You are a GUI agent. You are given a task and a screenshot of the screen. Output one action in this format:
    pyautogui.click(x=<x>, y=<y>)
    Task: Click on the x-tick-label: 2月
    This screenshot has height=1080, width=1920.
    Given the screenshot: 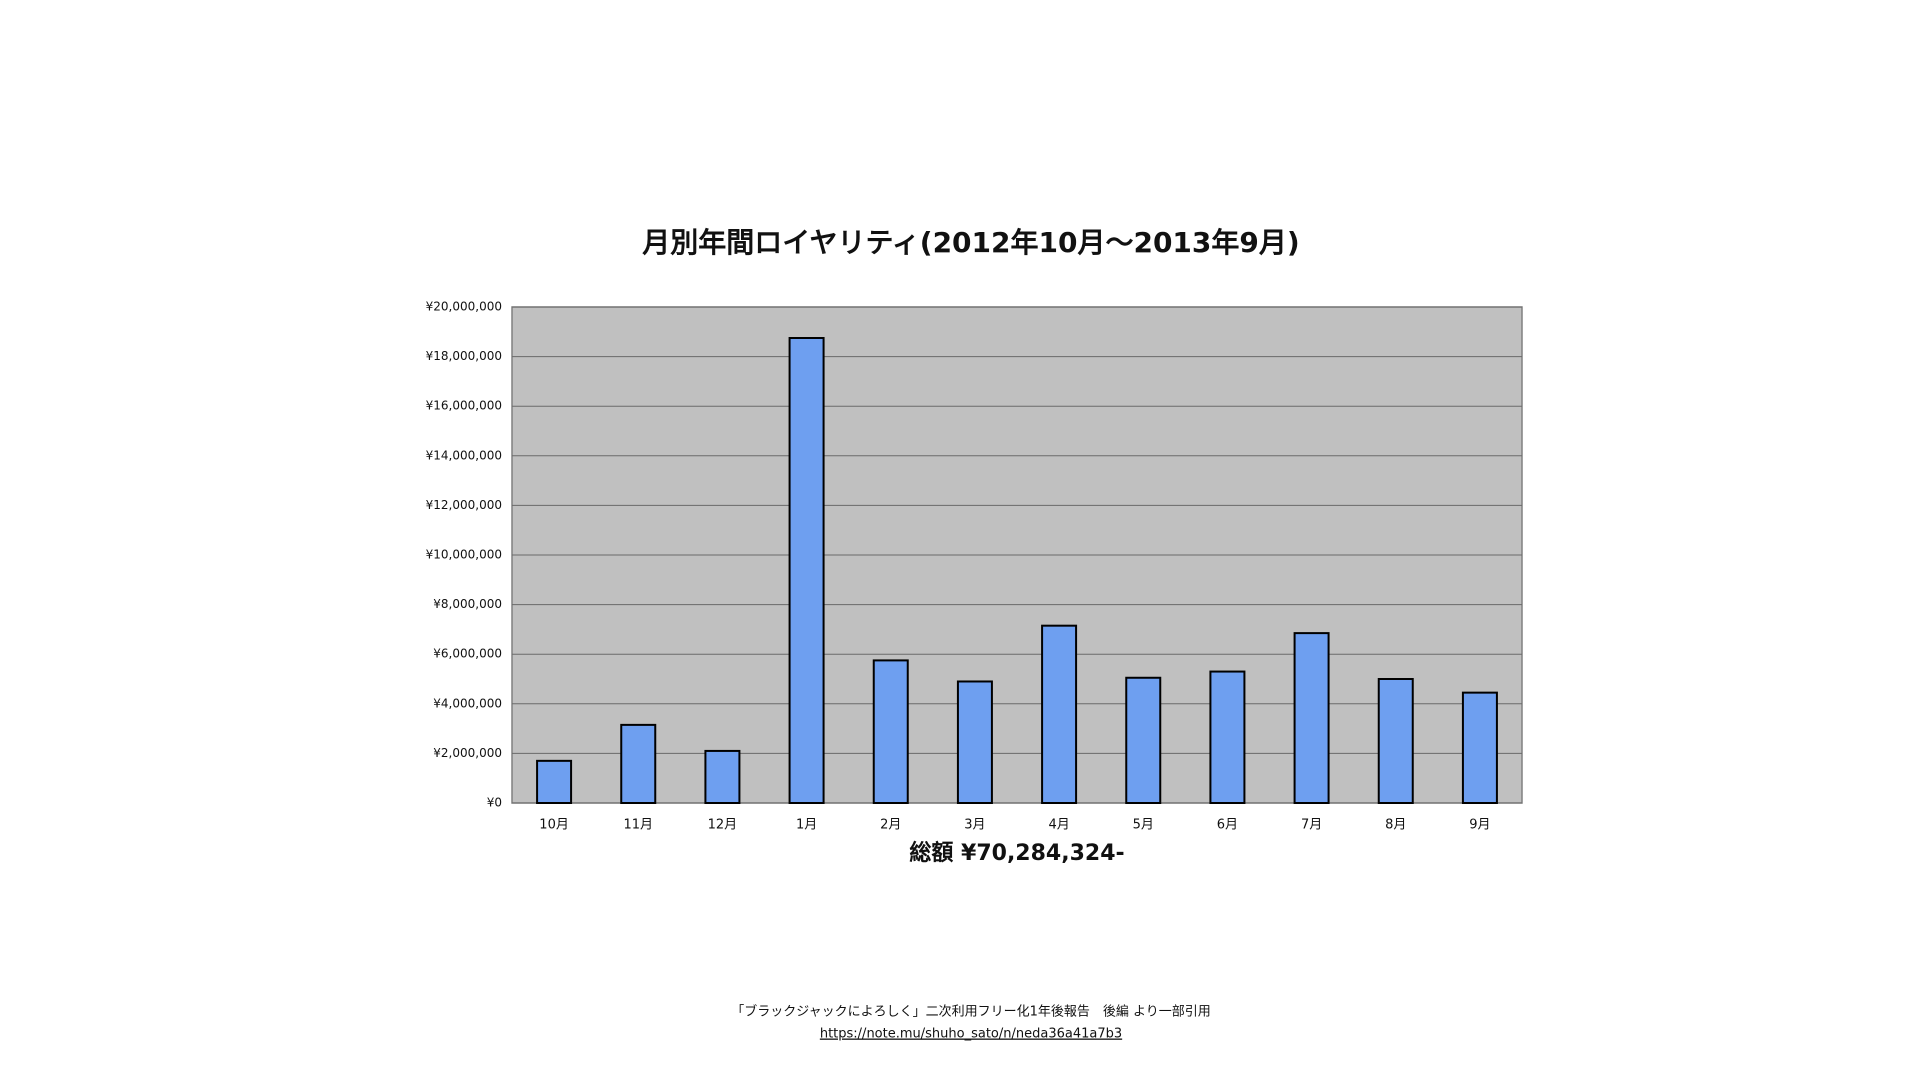 What is the action you would take?
    pyautogui.click(x=890, y=825)
    